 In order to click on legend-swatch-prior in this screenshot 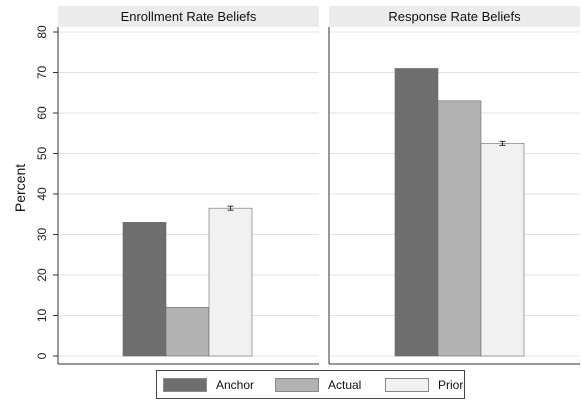, I will do `click(407, 385)`.